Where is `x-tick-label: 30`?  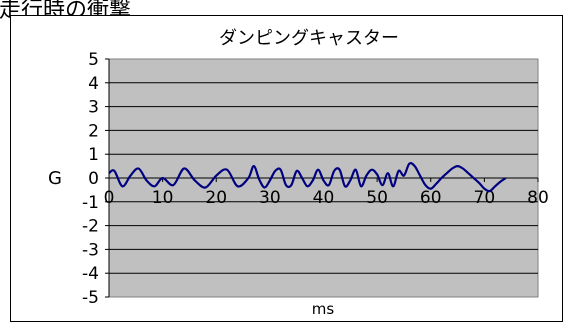
x-tick-label: 30 is located at coordinates (270, 198).